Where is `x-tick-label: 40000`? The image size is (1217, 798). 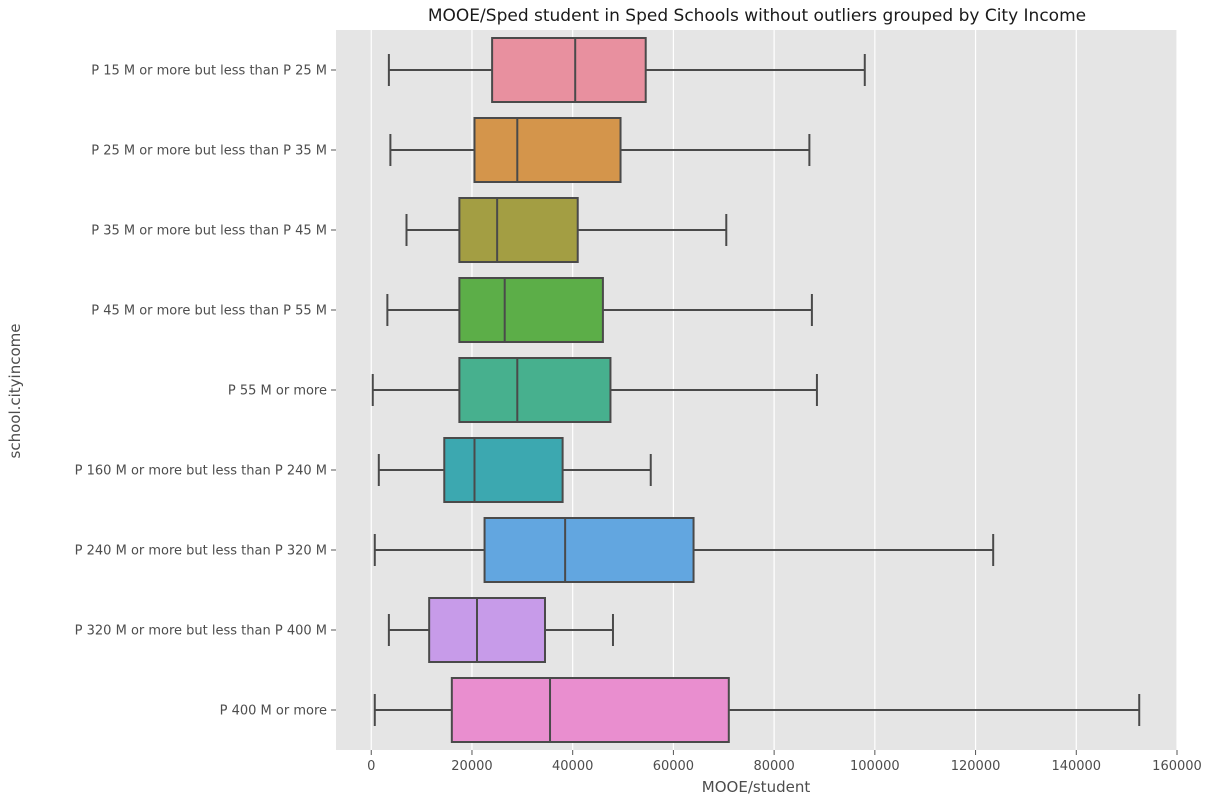 x-tick-label: 40000 is located at coordinates (572, 766).